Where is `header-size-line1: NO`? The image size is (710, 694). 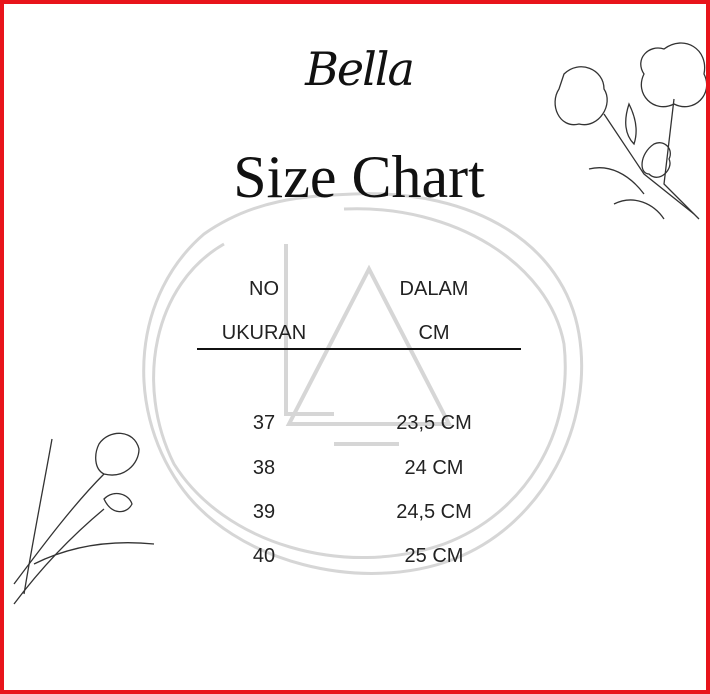 header-size-line1: NO is located at coordinates (264, 289).